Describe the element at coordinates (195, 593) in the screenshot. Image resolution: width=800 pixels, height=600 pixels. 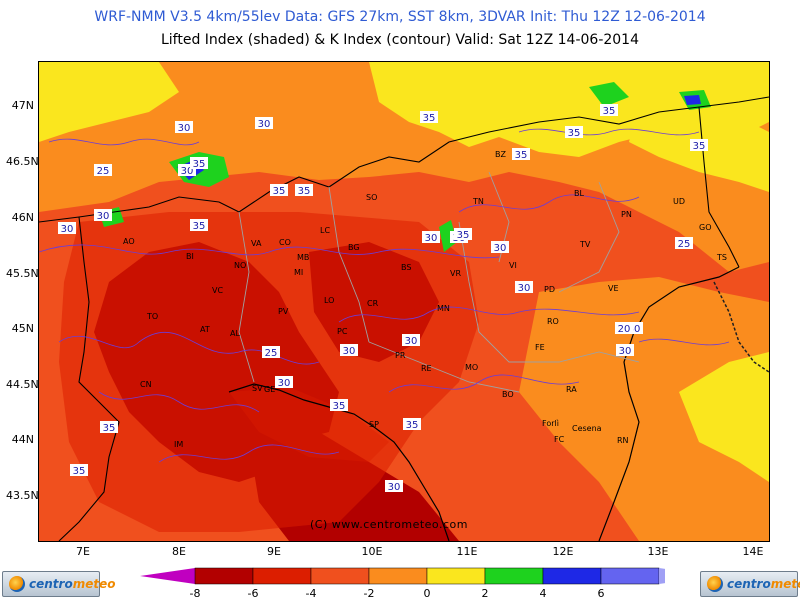
I see `color-bar-tick-label: -8` at that location.